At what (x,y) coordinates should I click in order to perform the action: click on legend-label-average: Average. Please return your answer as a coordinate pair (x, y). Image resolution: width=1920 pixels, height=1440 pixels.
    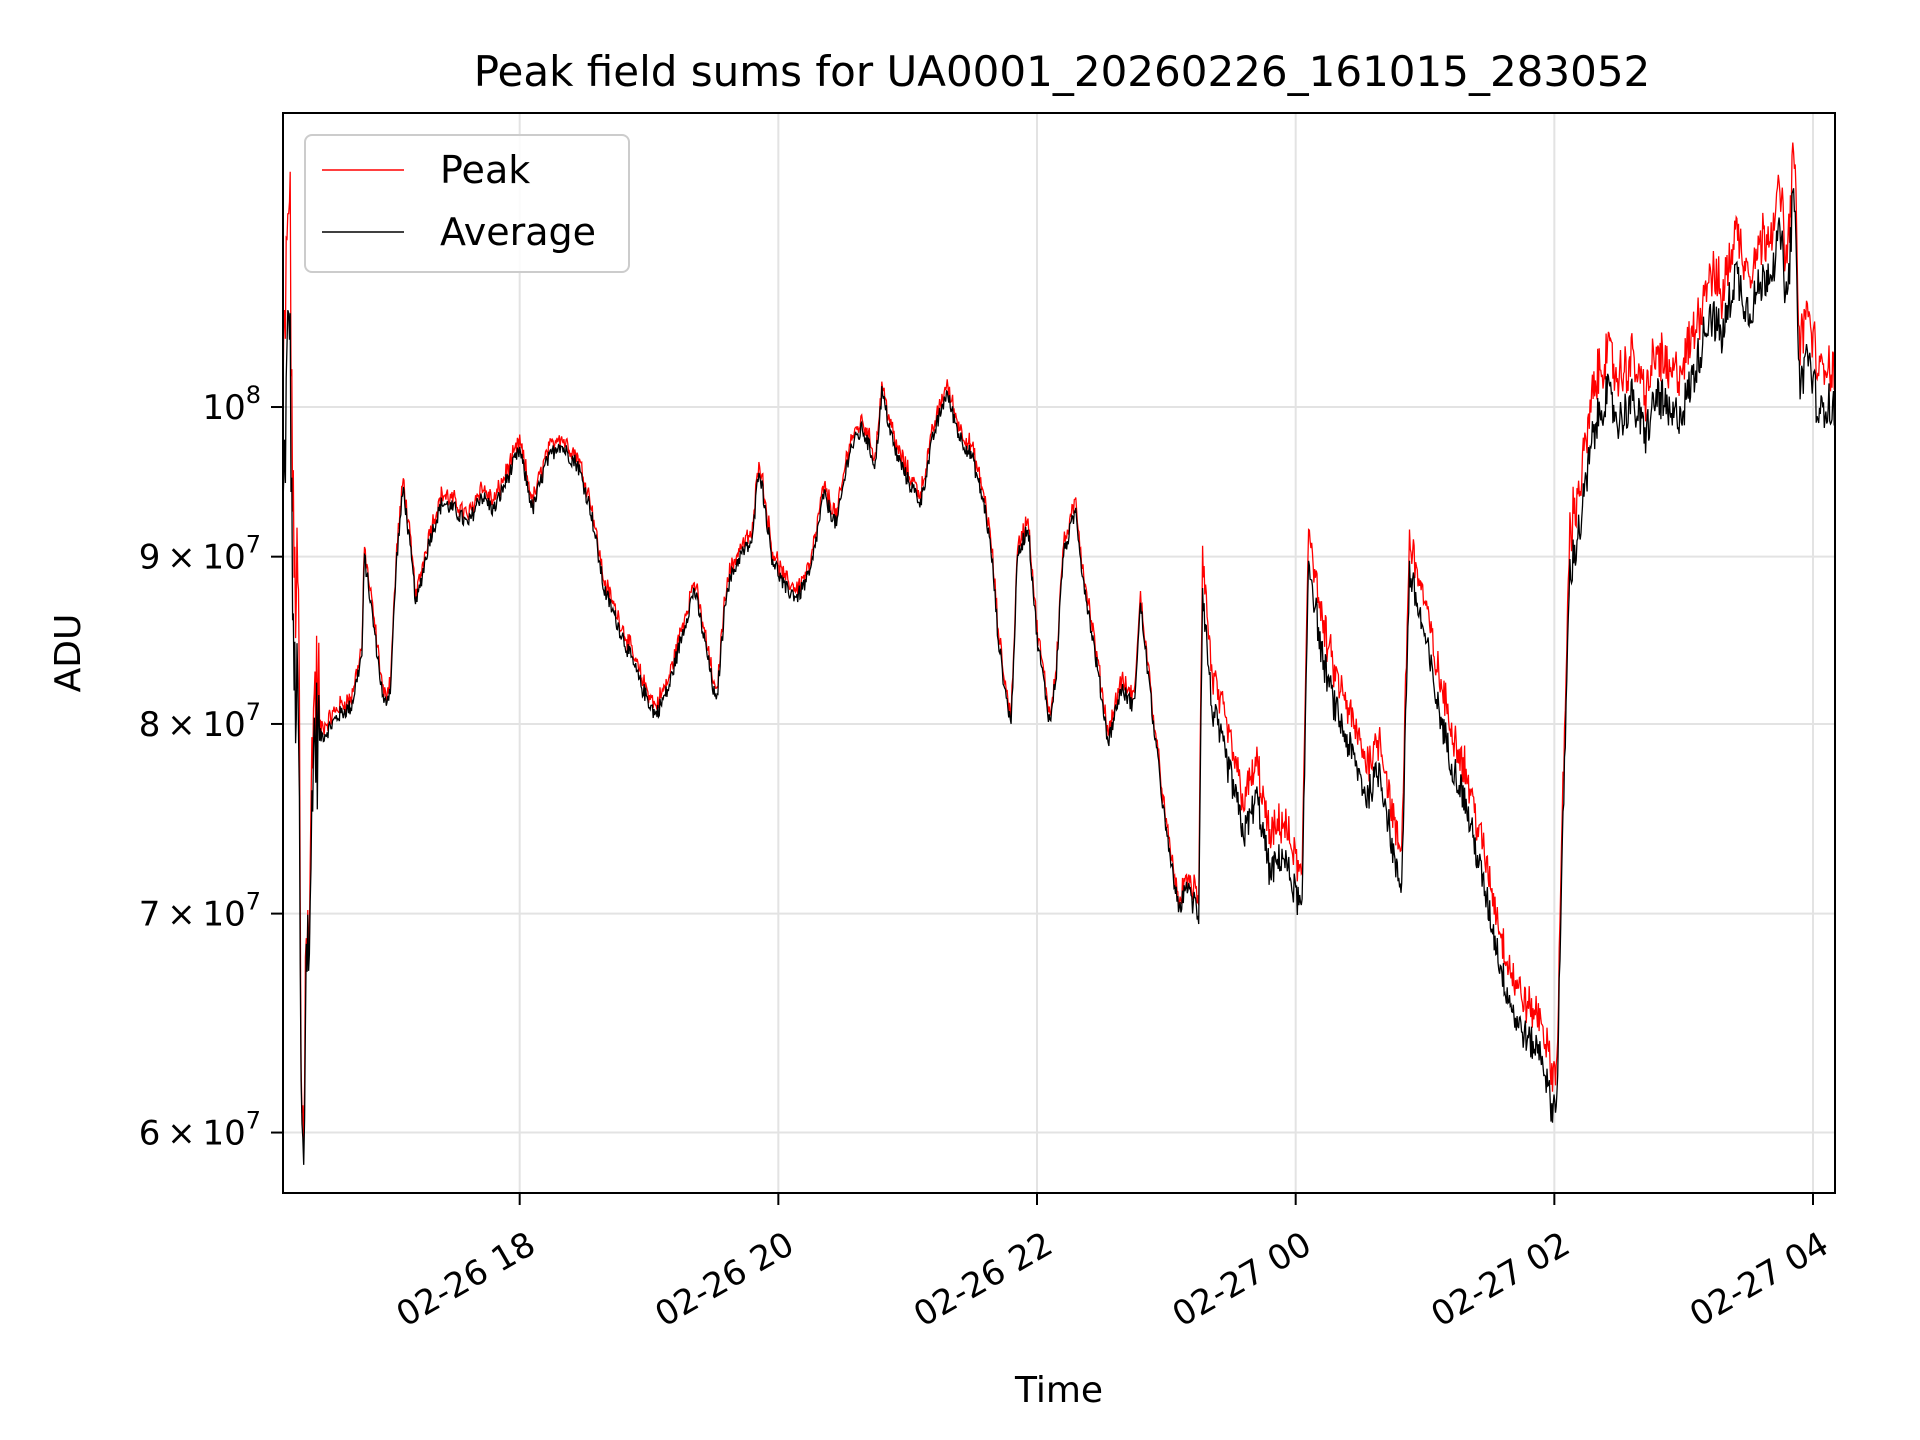
    Looking at the image, I should click on (518, 232).